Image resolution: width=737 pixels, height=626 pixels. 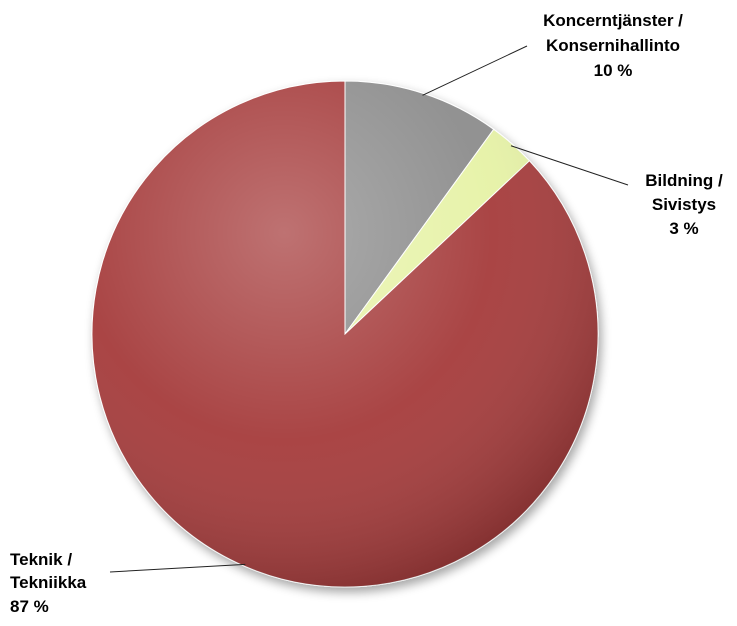 I want to click on slice-label-teknik-line2: Tekniikka, so click(x=48, y=582).